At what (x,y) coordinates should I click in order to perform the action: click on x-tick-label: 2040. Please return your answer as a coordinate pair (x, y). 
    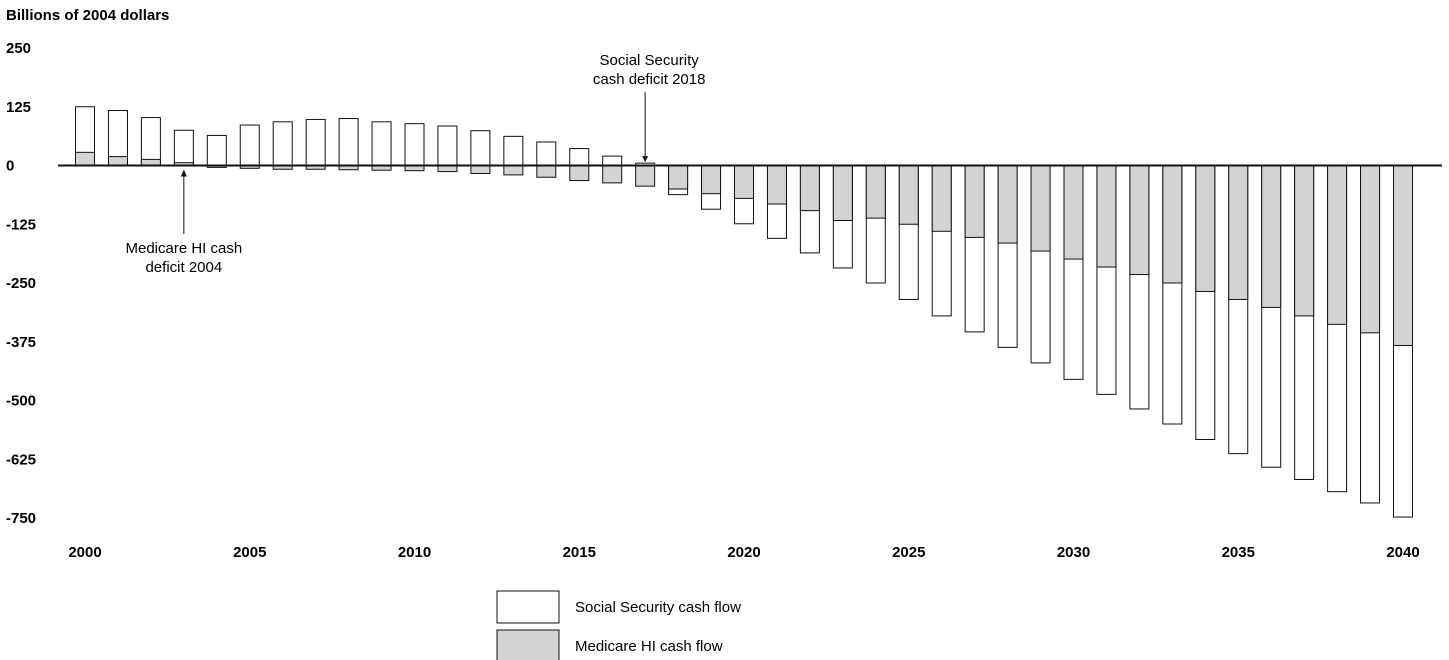
    Looking at the image, I should click on (1402, 552).